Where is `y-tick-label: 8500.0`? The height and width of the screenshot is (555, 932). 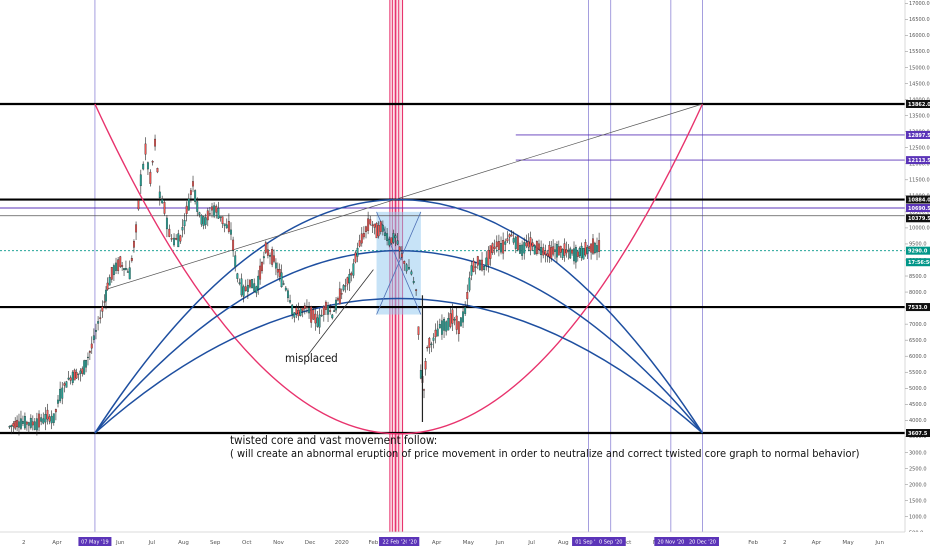
y-tick-label: 8500.0 is located at coordinates (918, 277).